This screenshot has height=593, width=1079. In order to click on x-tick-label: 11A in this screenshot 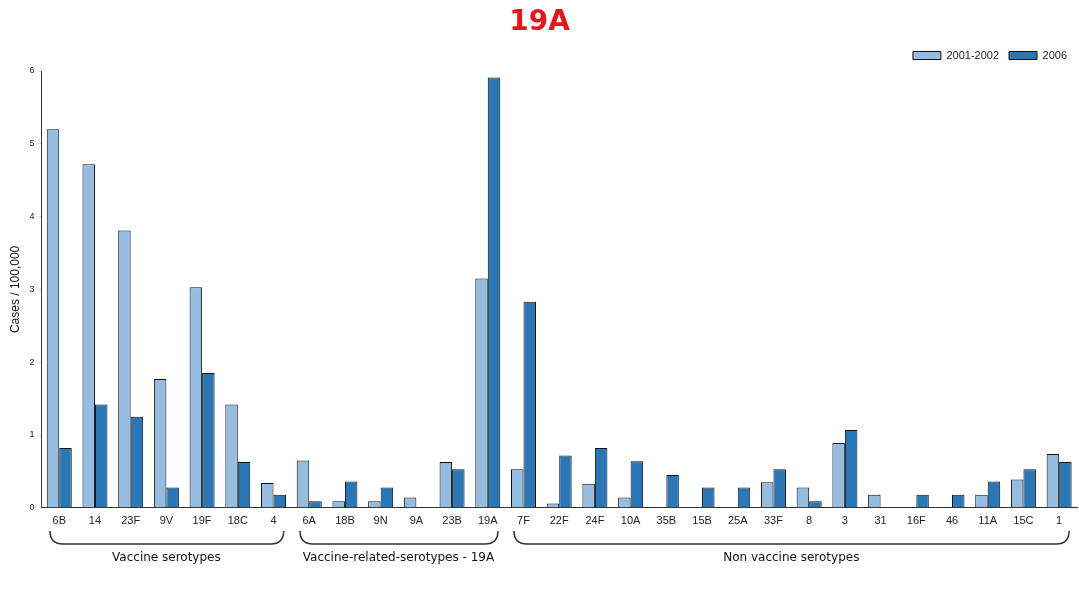, I will do `click(988, 520)`.